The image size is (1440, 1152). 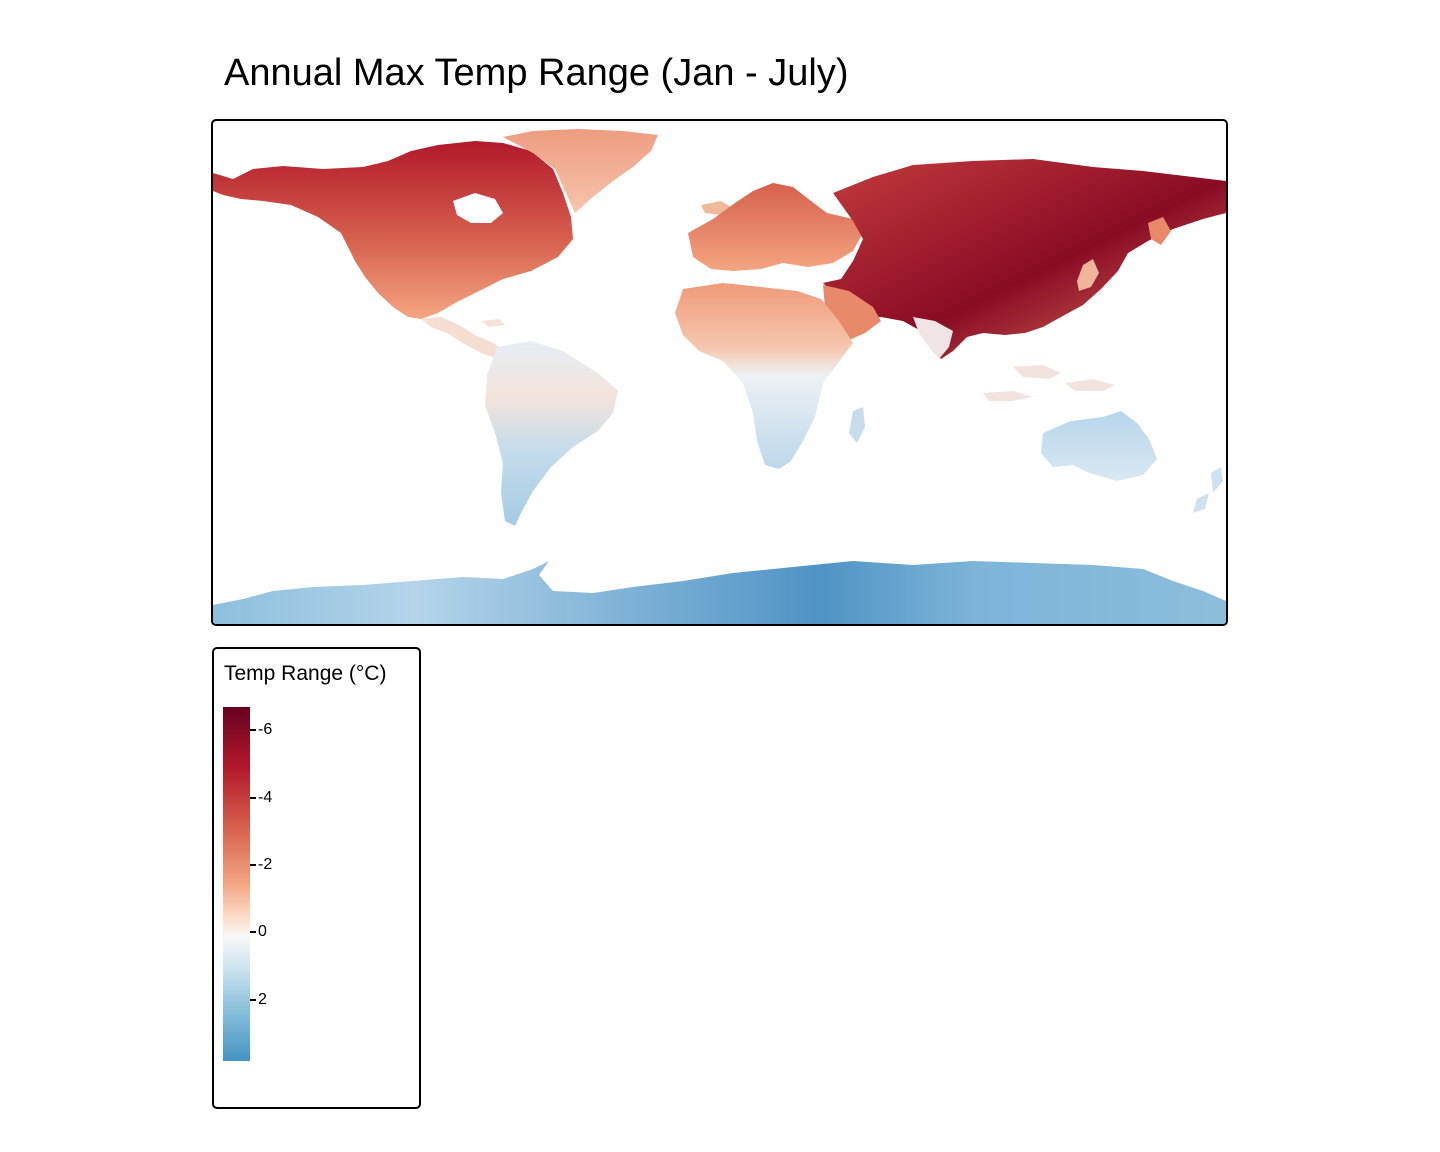 I want to click on landmass-greenland, so click(x=580, y=171).